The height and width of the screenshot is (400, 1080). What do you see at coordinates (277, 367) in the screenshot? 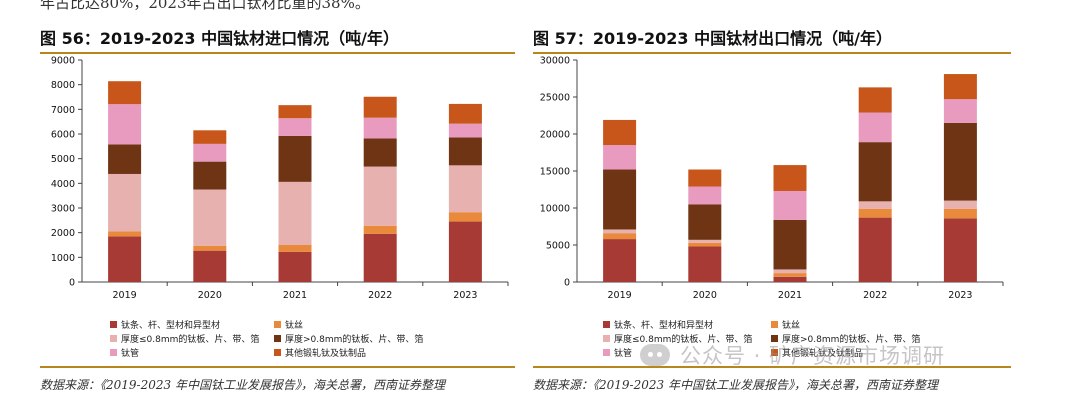
I see `figure-56-bottom-rule` at bounding box center [277, 367].